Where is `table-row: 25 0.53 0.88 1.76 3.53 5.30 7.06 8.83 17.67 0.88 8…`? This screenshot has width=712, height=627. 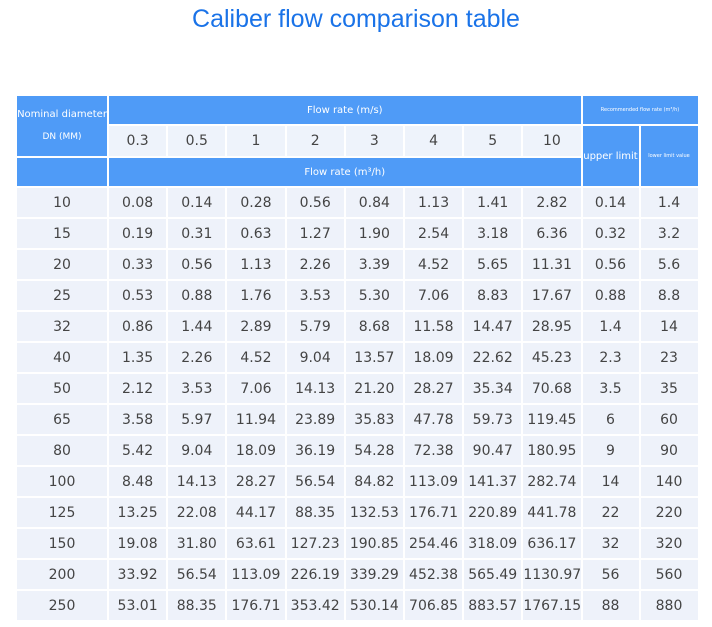 table-row: 25 0.53 0.88 1.76 3.53 5.30 7.06 8.83 17.67 0.88 8… is located at coordinates (357, 295).